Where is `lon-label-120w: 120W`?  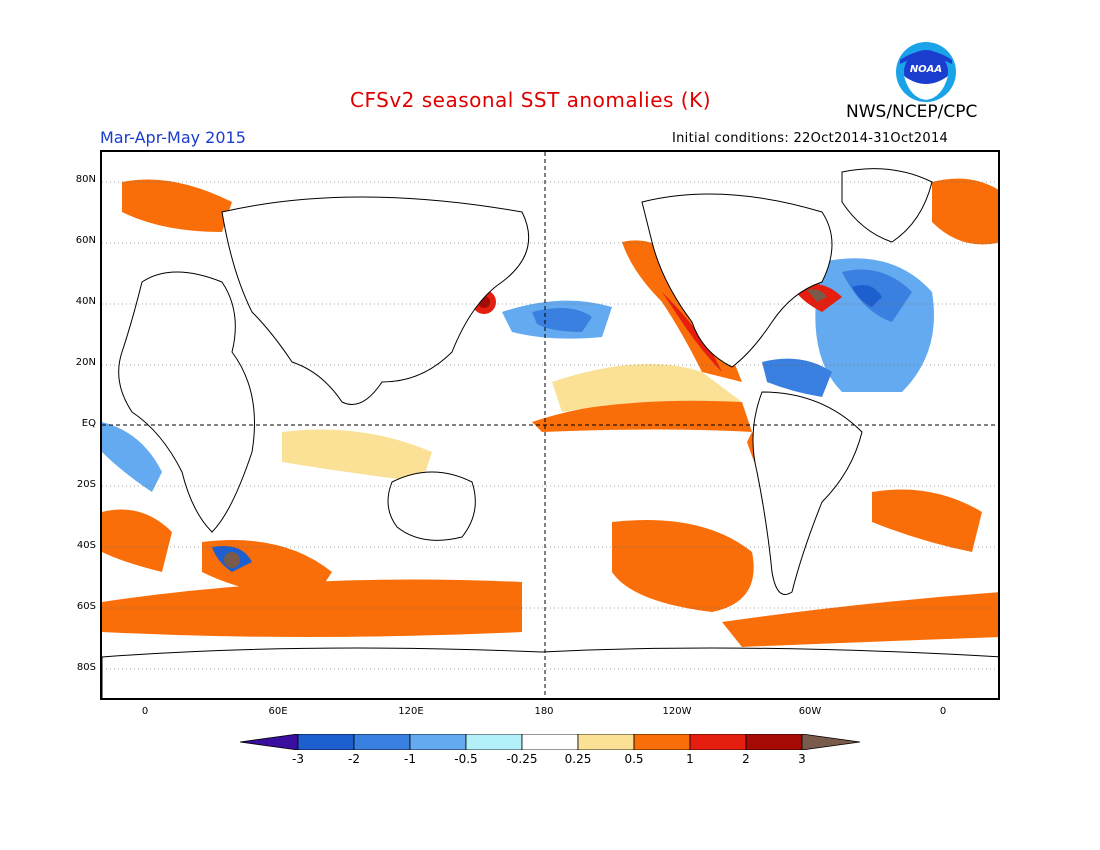 lon-label-120w: 120W is located at coordinates (677, 711).